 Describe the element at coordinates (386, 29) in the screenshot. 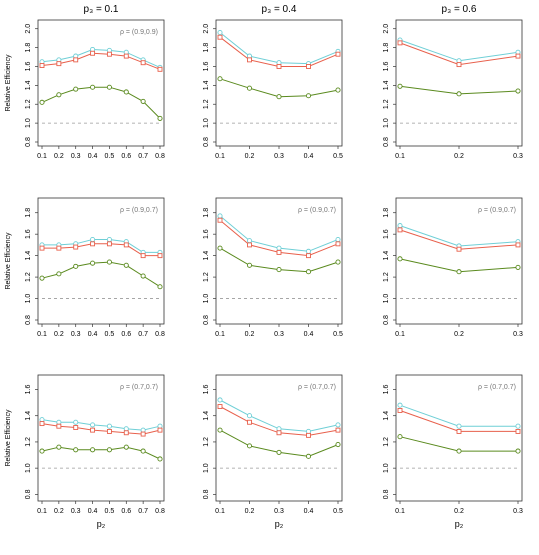

I see `y-tick-label: 2.0` at that location.